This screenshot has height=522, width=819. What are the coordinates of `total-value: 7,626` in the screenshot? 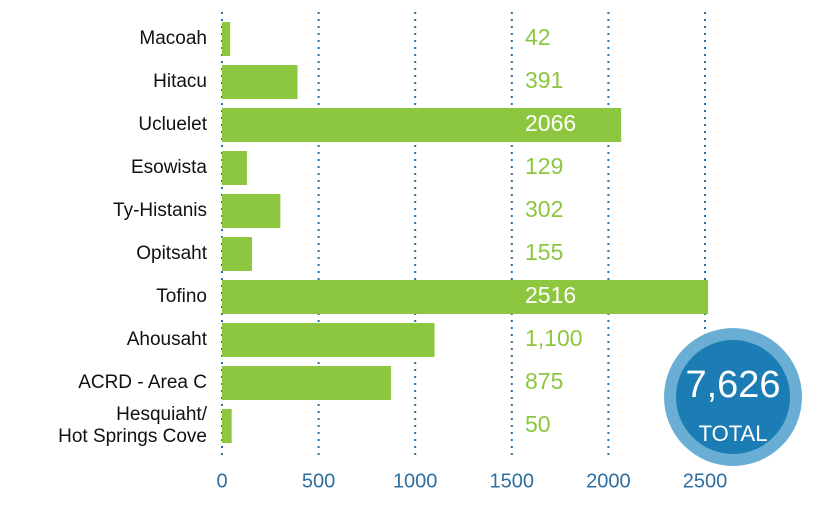 It's located at (732, 385).